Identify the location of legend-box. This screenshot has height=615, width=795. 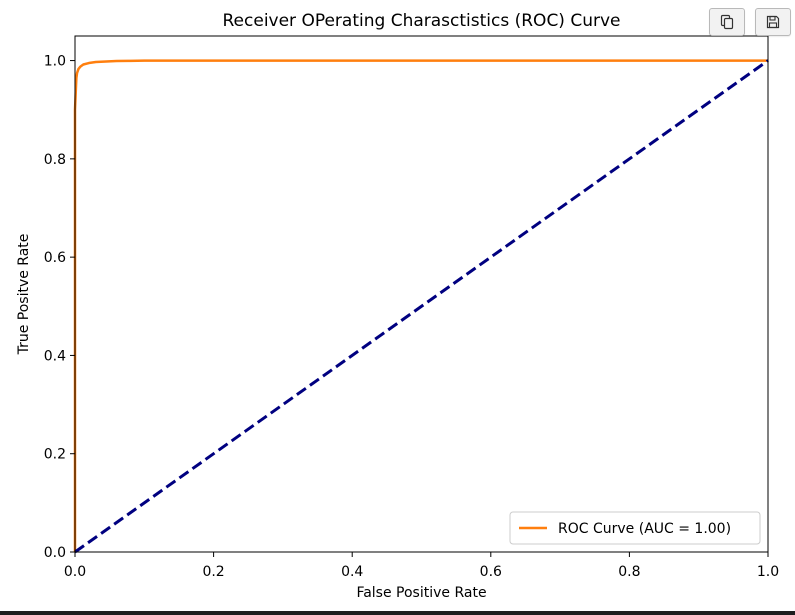
(635, 528).